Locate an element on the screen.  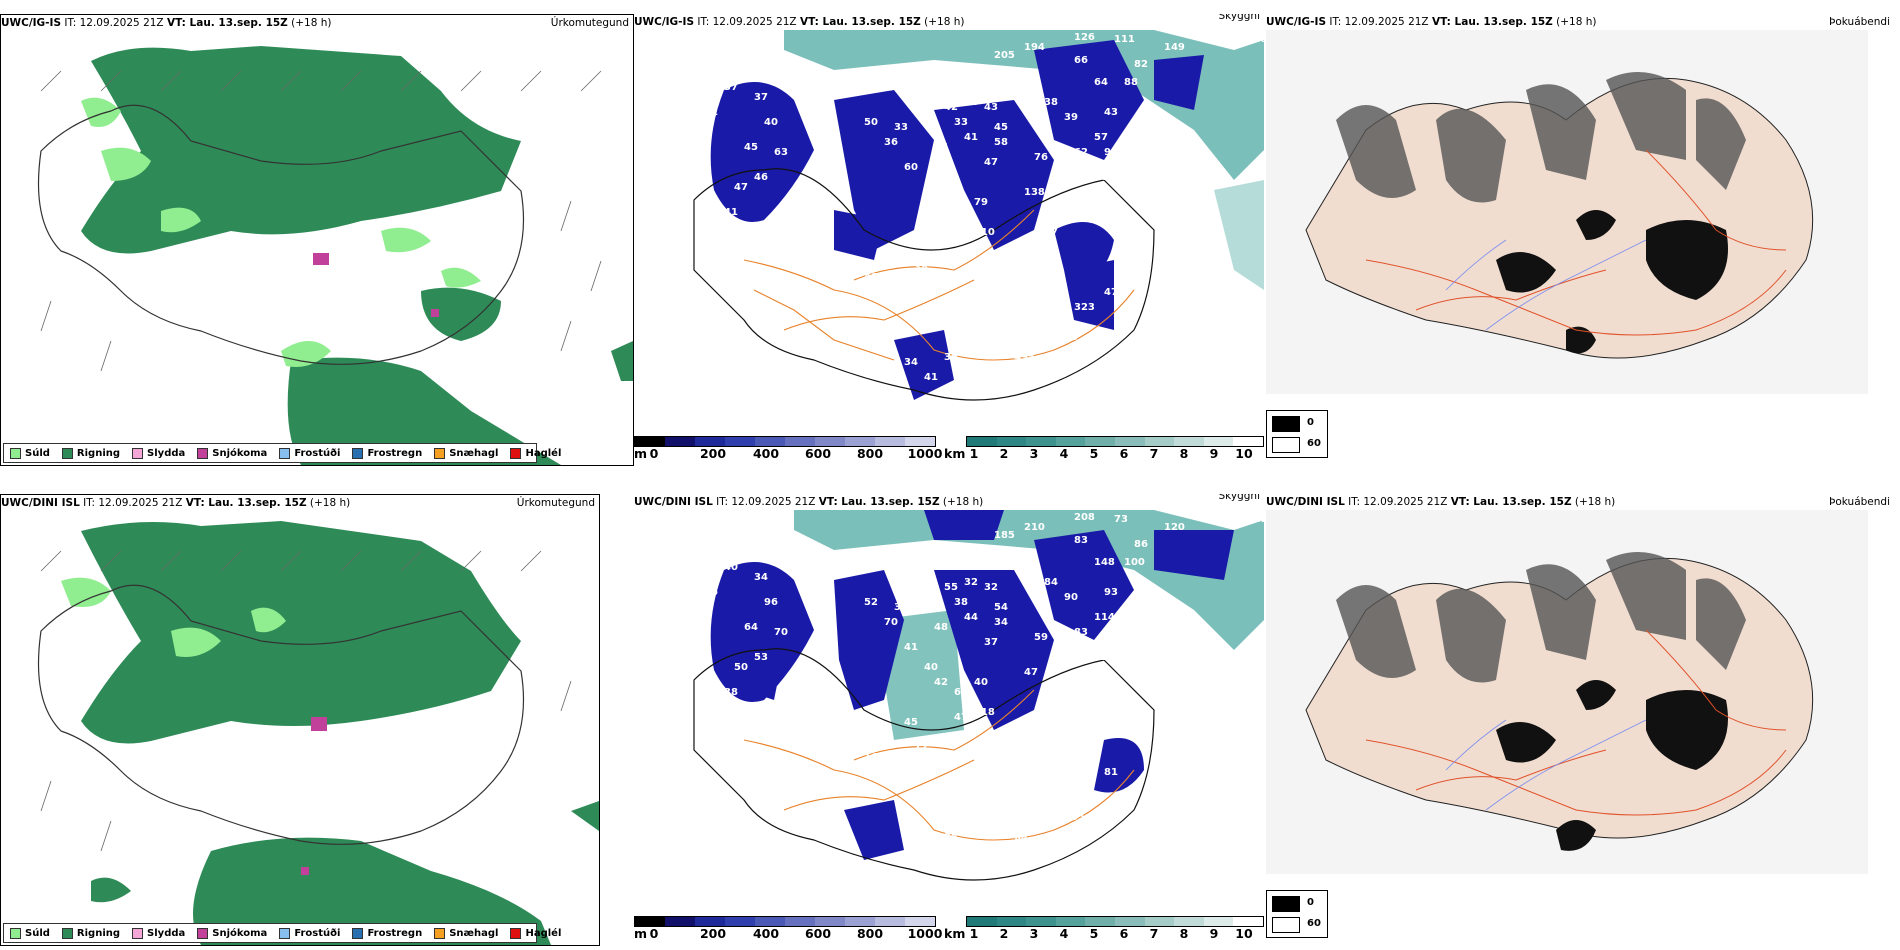
visibility-colorbar-swatches is located at coordinates (1115, 921).